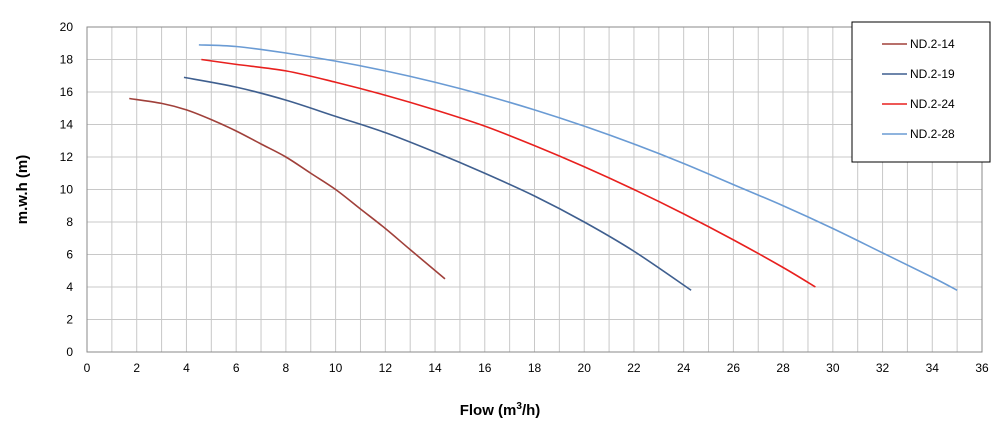 The height and width of the screenshot is (431, 1000). I want to click on x-tick-label: 0, so click(87, 368).